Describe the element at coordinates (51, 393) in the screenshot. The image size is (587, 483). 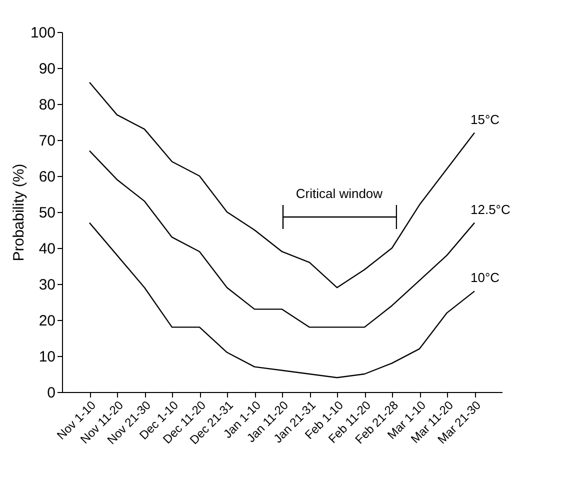
I see `y-tick-label: 0` at that location.